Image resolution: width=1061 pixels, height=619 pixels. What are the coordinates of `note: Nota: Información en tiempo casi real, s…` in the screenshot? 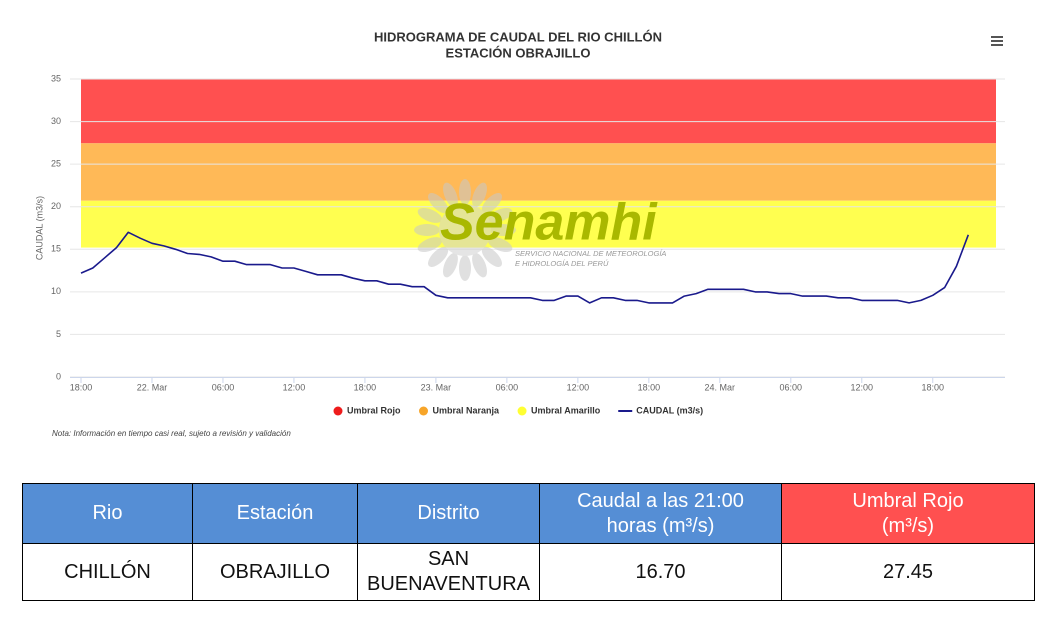 It's located at (171, 433).